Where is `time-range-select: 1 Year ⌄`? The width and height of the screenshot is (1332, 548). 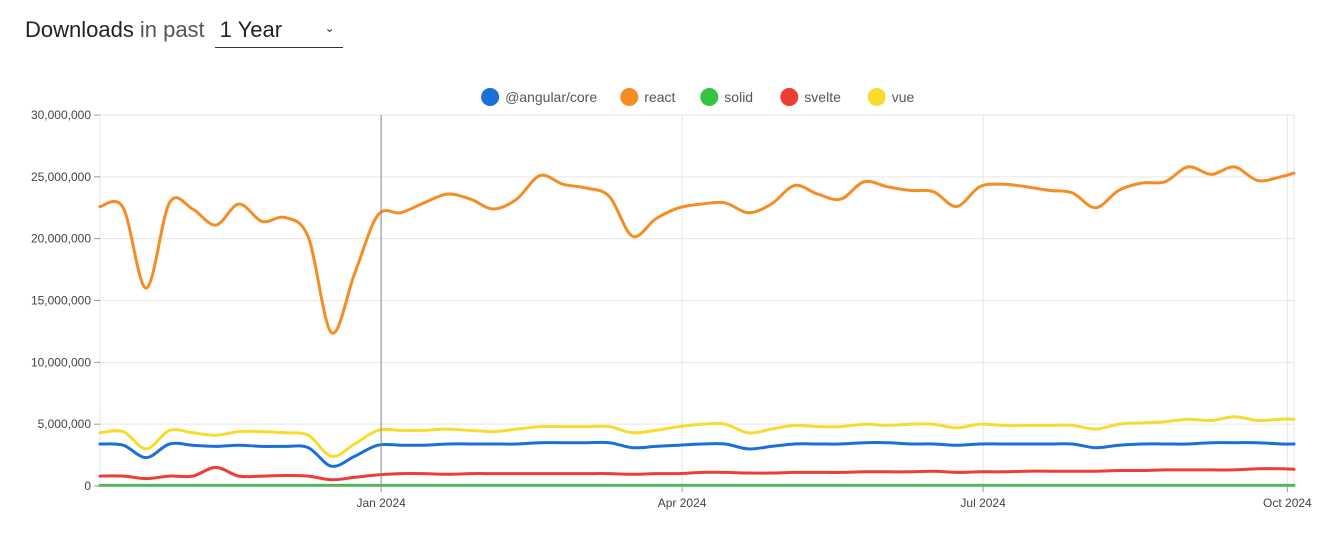 time-range-select: 1 Year ⌄ is located at coordinates (278, 30).